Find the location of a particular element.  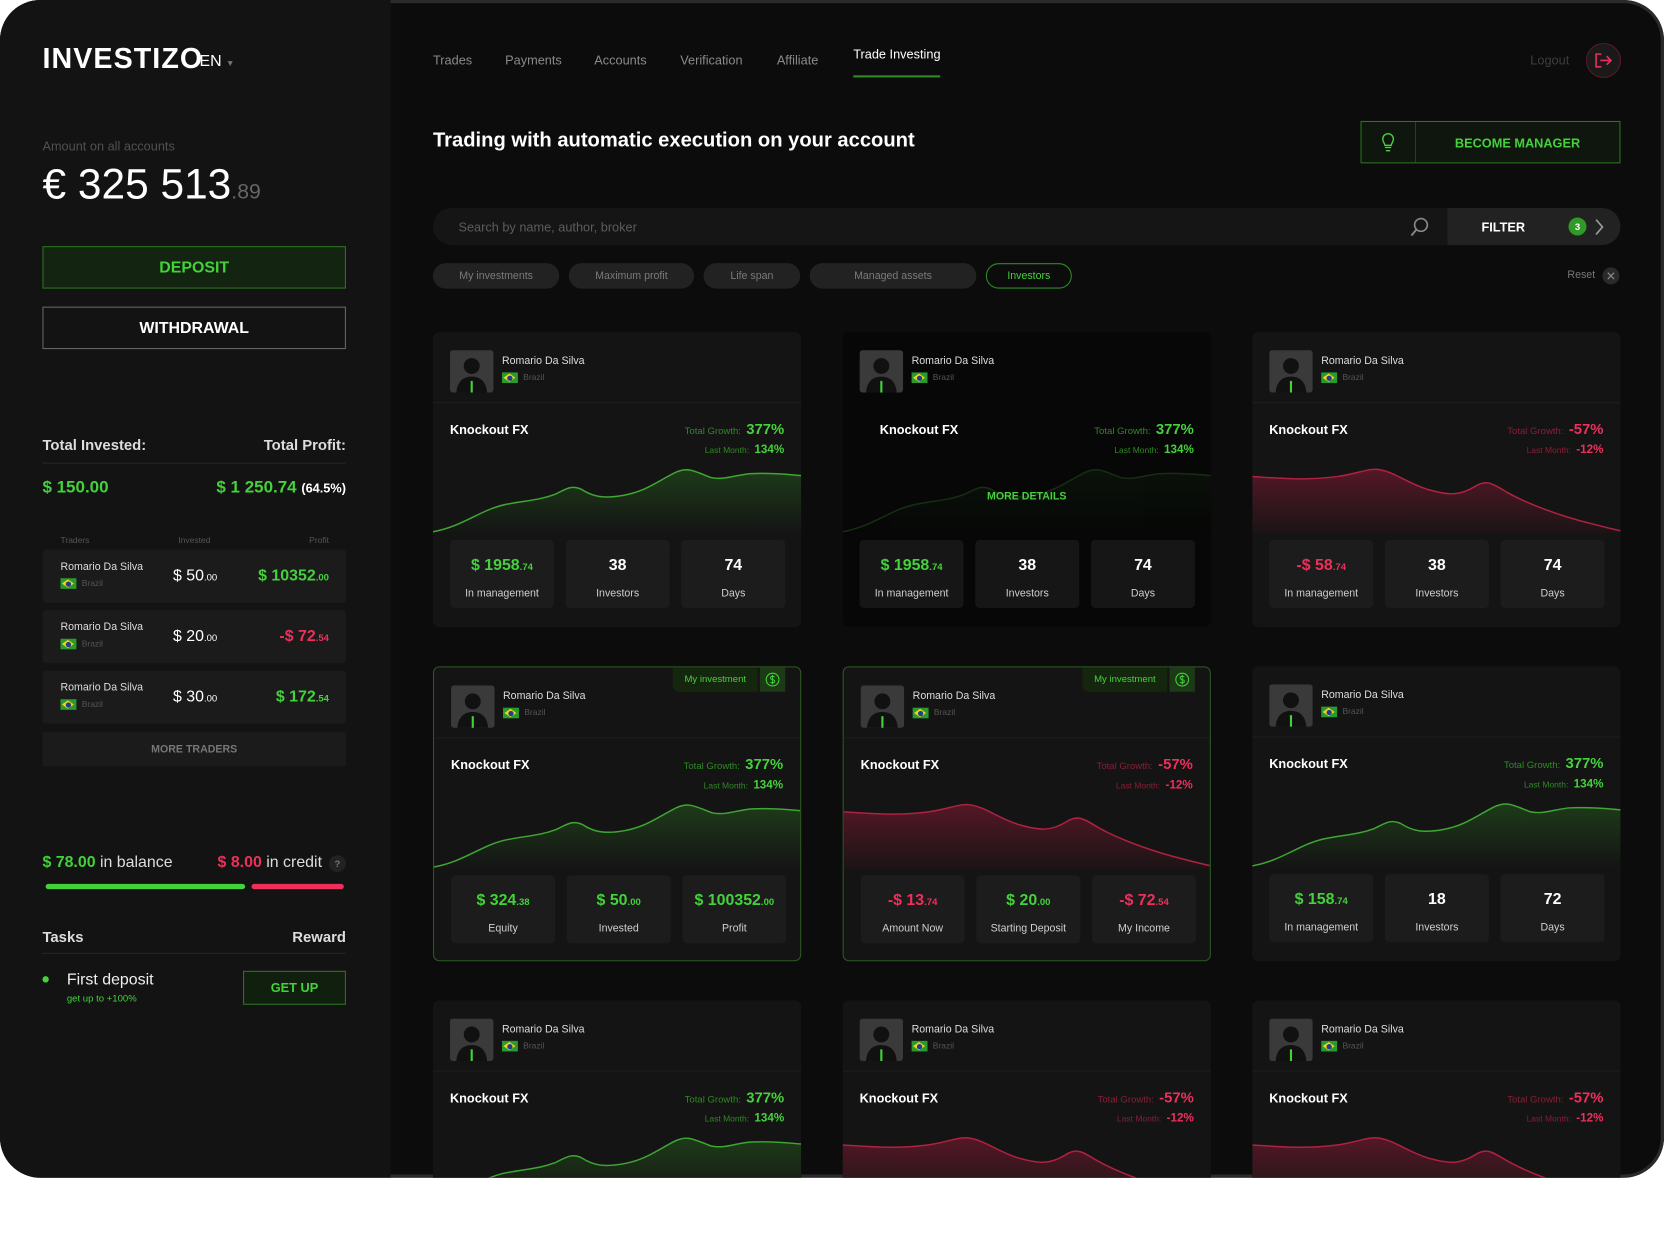

deposit-button: DEPOSIT is located at coordinates (194, 267).